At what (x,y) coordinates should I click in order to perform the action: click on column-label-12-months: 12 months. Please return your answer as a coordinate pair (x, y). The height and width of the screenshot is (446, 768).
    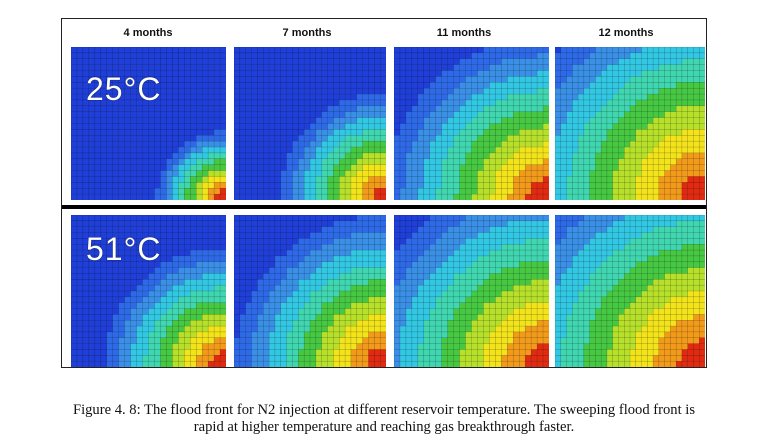
    Looking at the image, I should click on (626, 33).